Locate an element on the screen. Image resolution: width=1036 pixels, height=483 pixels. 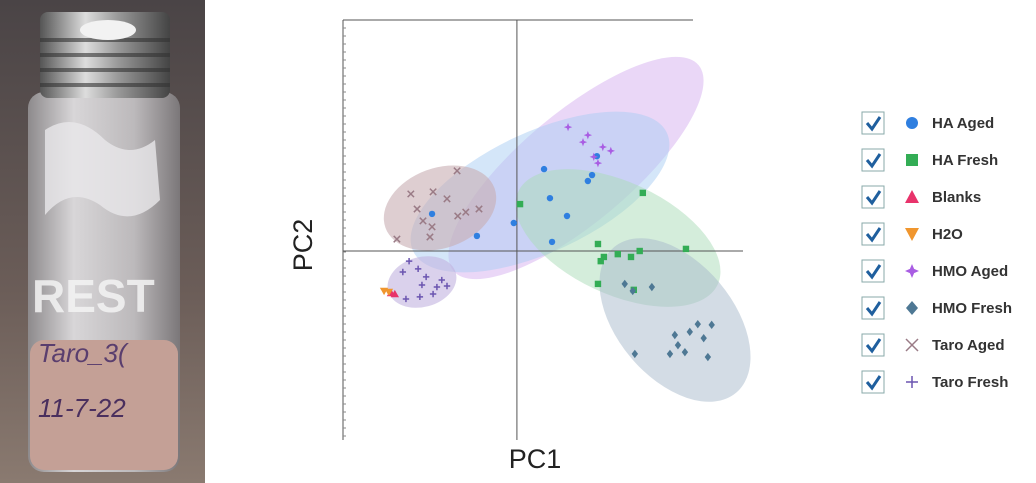
legend-label: HMO Fresh is located at coordinates (972, 308).